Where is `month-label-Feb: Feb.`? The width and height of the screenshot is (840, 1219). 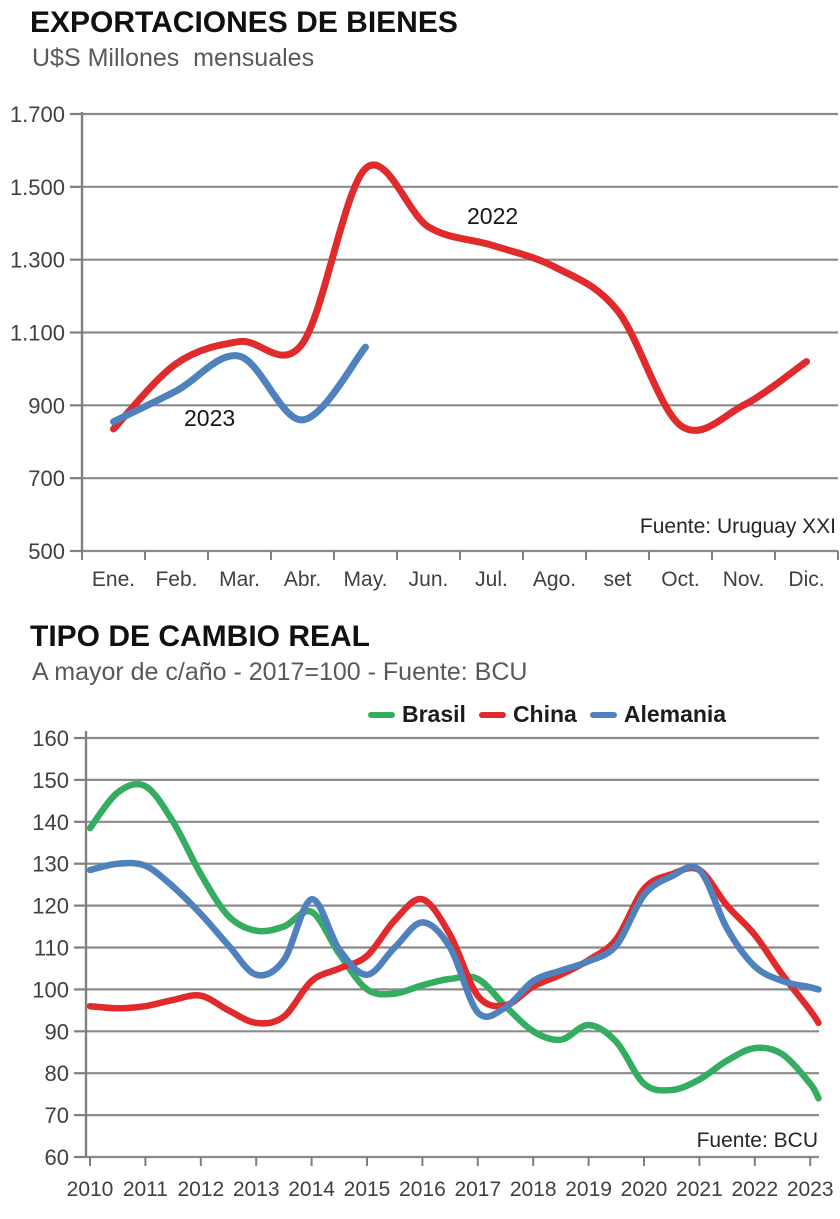 month-label-Feb: Feb. is located at coordinates (176, 579).